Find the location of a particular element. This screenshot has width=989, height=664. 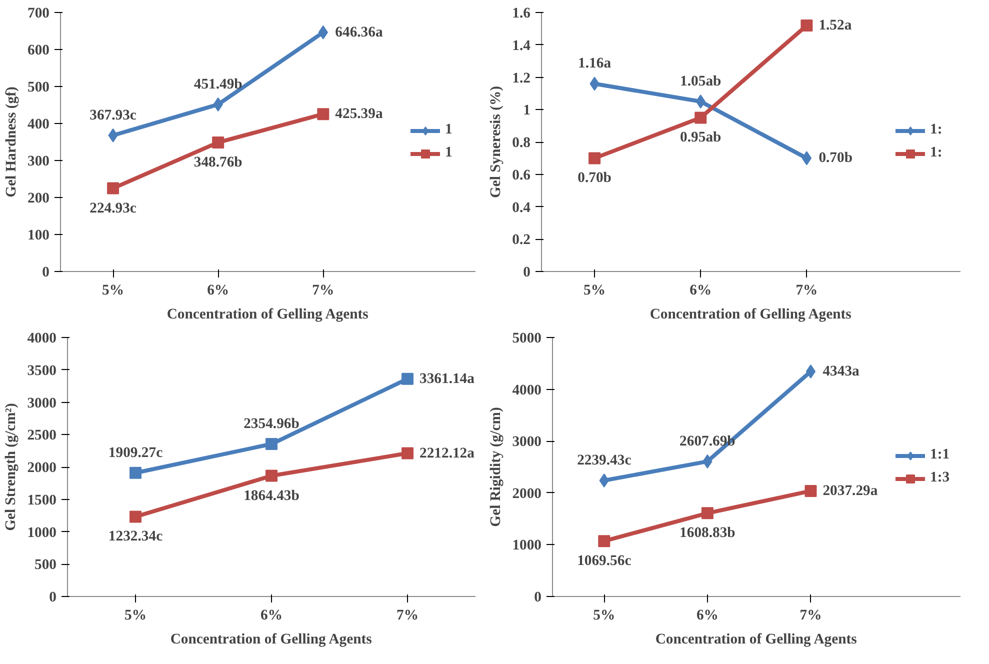

y-tick-label: 700 is located at coordinates (39, 14).